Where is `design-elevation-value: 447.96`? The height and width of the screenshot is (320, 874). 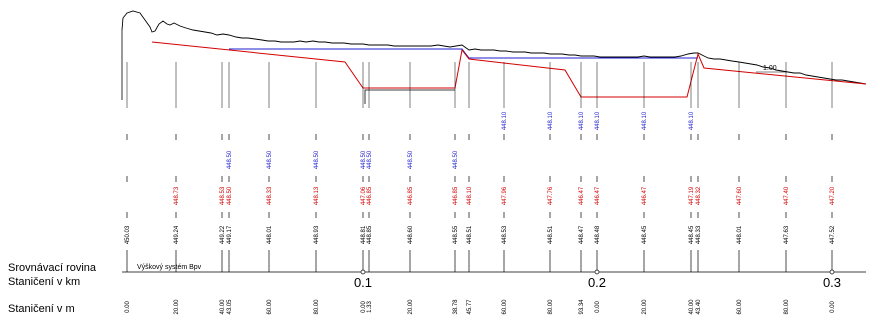 design-elevation-value: 447.96 is located at coordinates (505, 195).